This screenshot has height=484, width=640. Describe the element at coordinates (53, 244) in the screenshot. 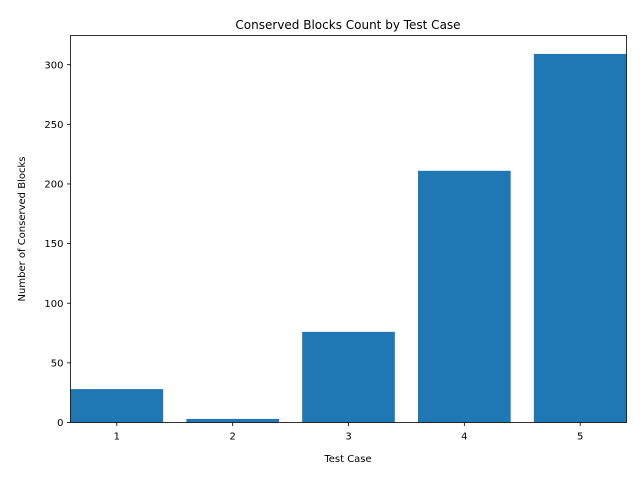

I see `y-tick-label: 150` at that location.